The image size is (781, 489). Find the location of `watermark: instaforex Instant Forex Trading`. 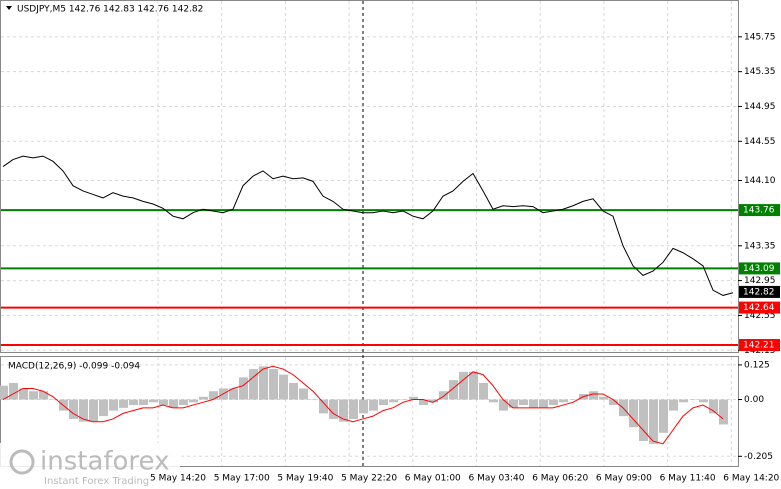

watermark: instaforex Instant Forex Trading is located at coordinates (90, 466).